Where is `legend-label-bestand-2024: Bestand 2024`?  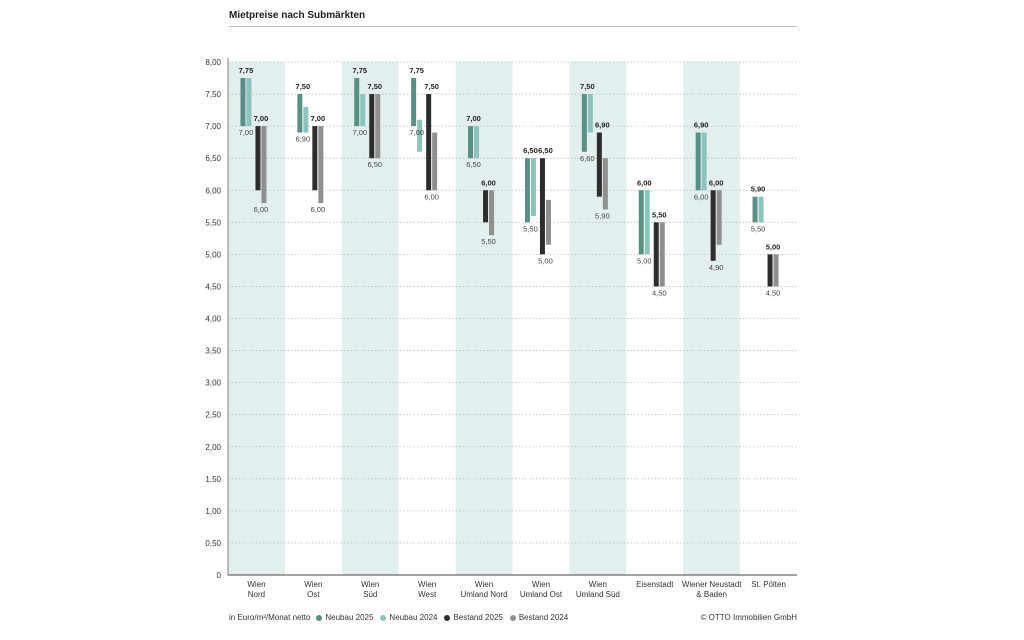
legend-label-bestand-2024: Bestand 2024 is located at coordinates (543, 617).